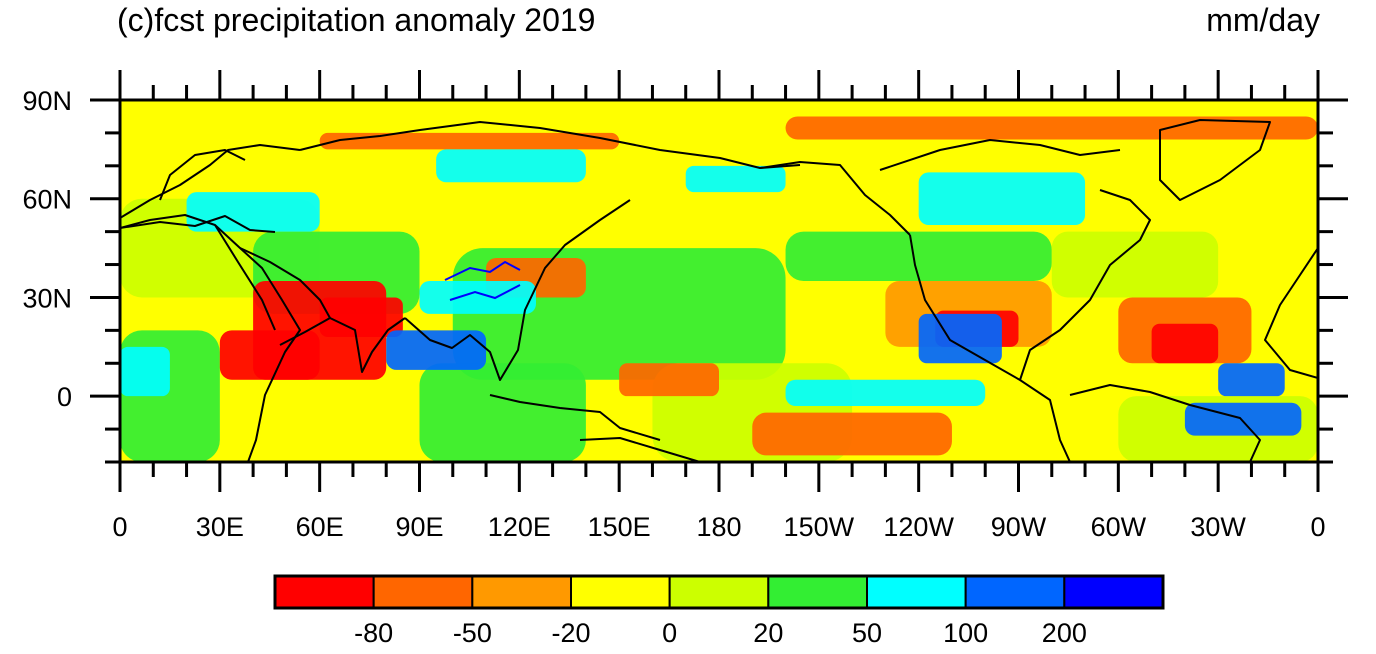  Describe the element at coordinates (619, 527) in the screenshot. I see `lon-label: 150E` at that location.